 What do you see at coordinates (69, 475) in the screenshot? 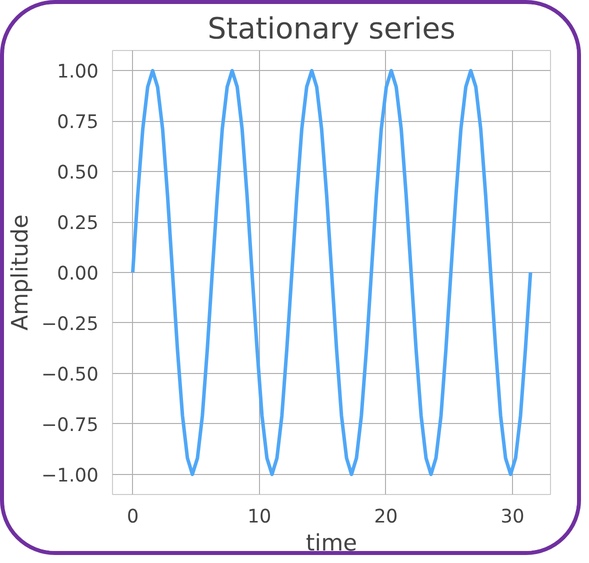
I see `y-tick-label: −1.00` at bounding box center [69, 475].